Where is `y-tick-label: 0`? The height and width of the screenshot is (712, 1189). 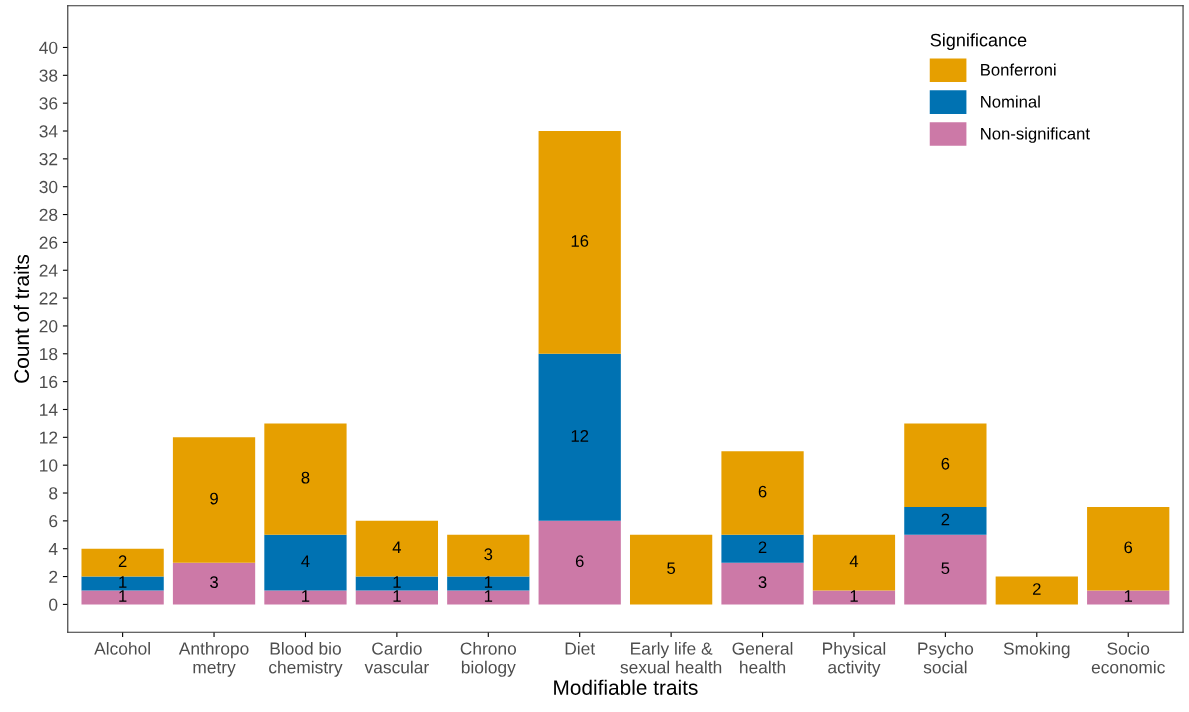 y-tick-label: 0 is located at coordinates (53, 604).